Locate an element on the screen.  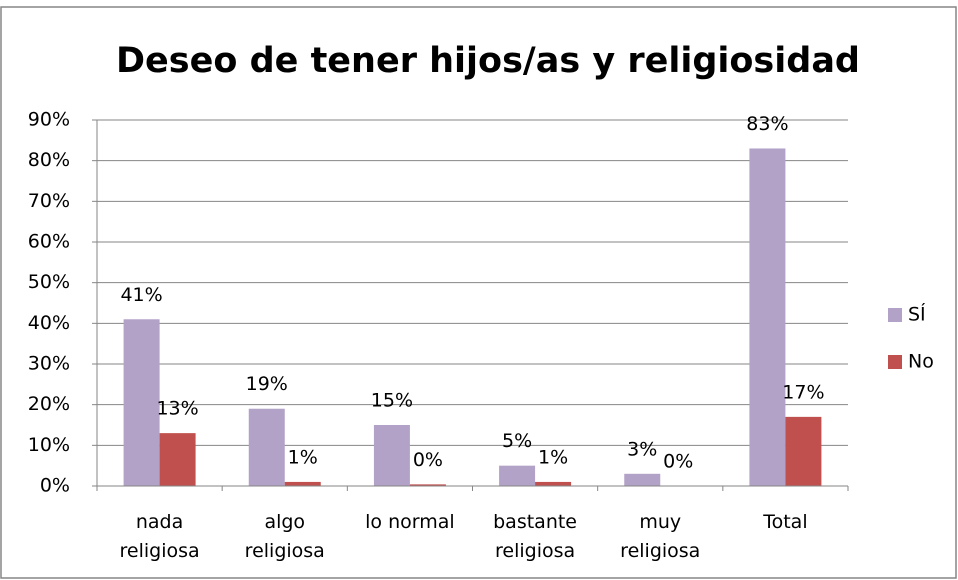
y-tick-label: 70% is located at coordinates (49, 201).